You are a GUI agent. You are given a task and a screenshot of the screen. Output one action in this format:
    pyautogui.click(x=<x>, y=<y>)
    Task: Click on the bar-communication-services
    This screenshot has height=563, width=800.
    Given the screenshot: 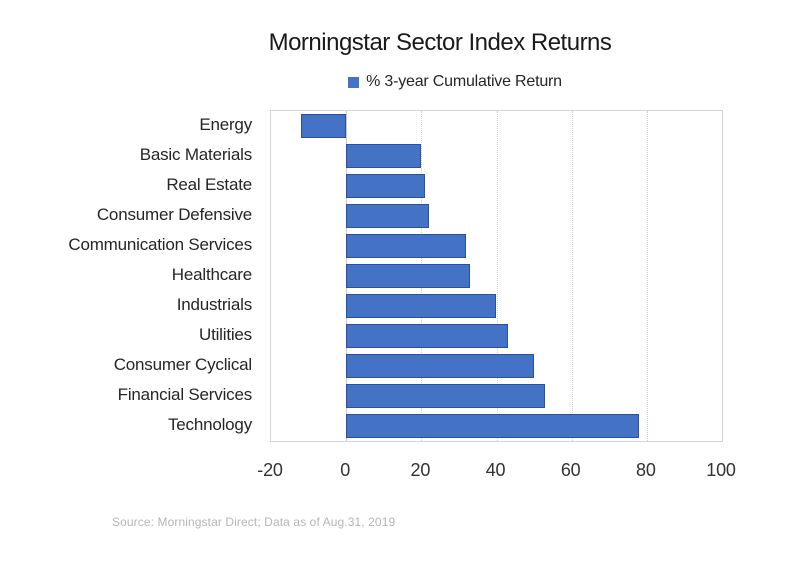 What is the action you would take?
    pyautogui.click(x=406, y=246)
    